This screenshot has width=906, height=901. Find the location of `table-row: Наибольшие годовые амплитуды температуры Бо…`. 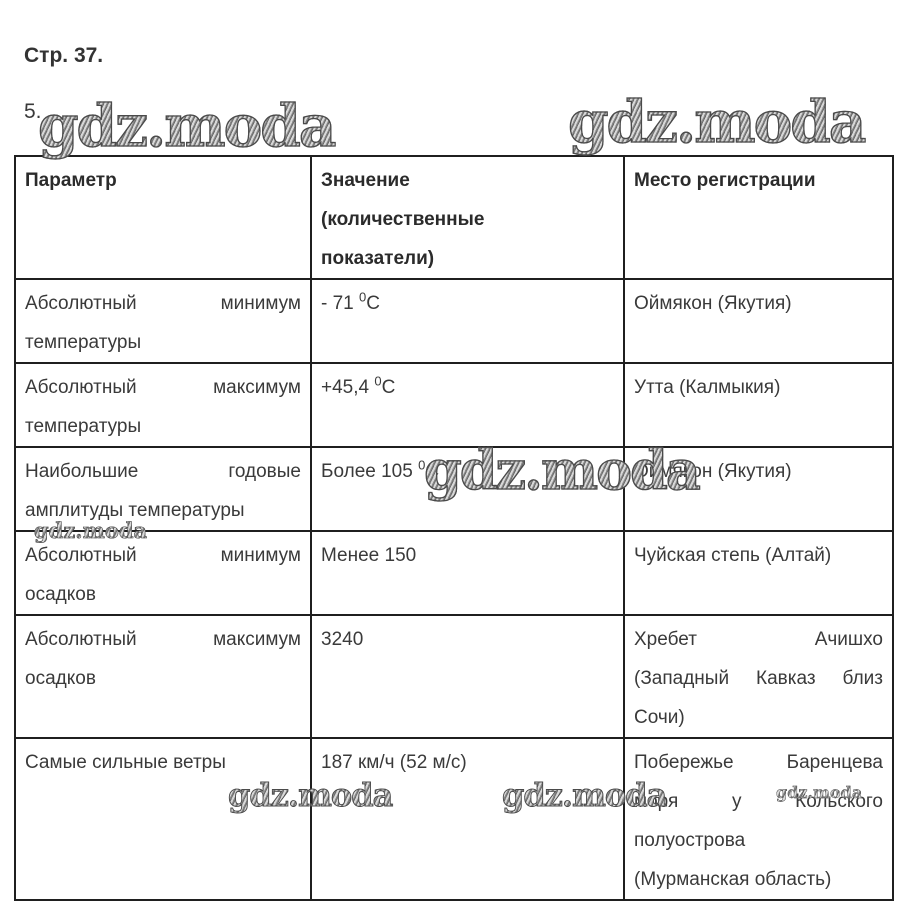

table-row: Наибольшие годовые амплитуды температуры Бо… is located at coordinates (454, 489).